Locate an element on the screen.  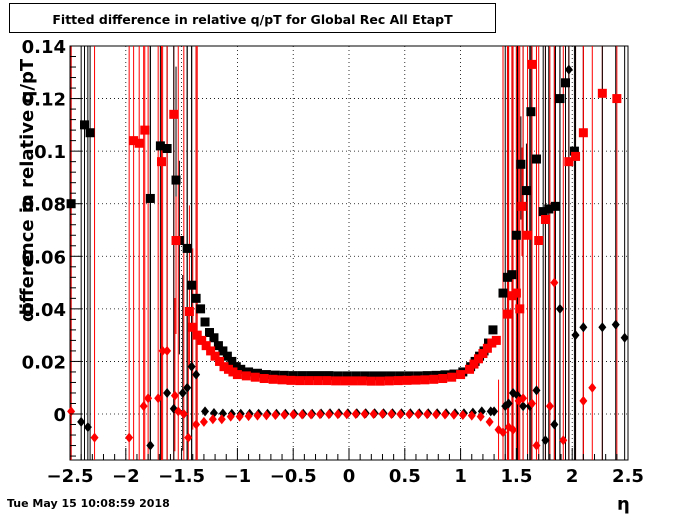
y-axis-title: difference in relative q/pT is located at coordinates (27, 190).